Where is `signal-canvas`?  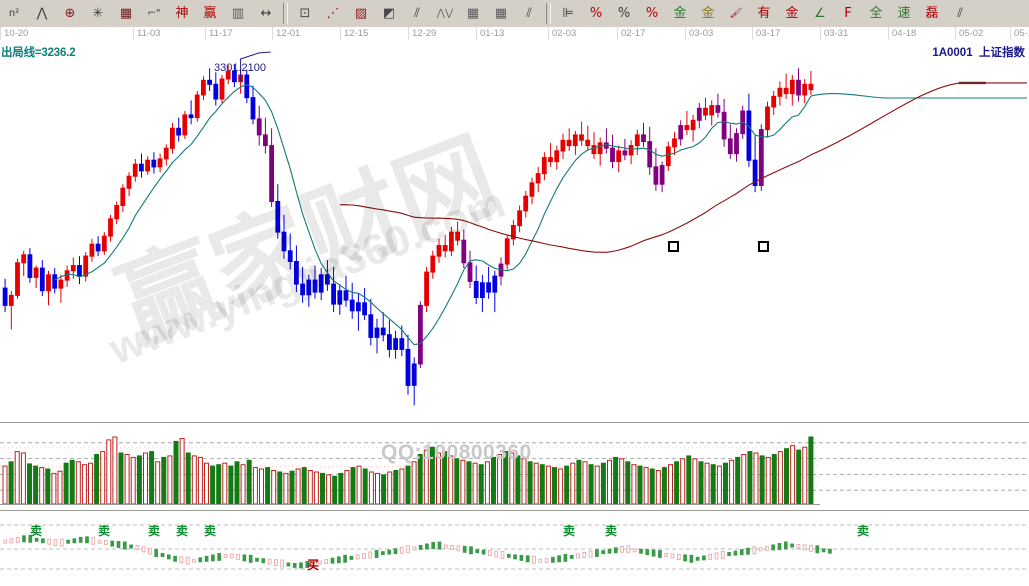 signal-canvas is located at coordinates (514, 547).